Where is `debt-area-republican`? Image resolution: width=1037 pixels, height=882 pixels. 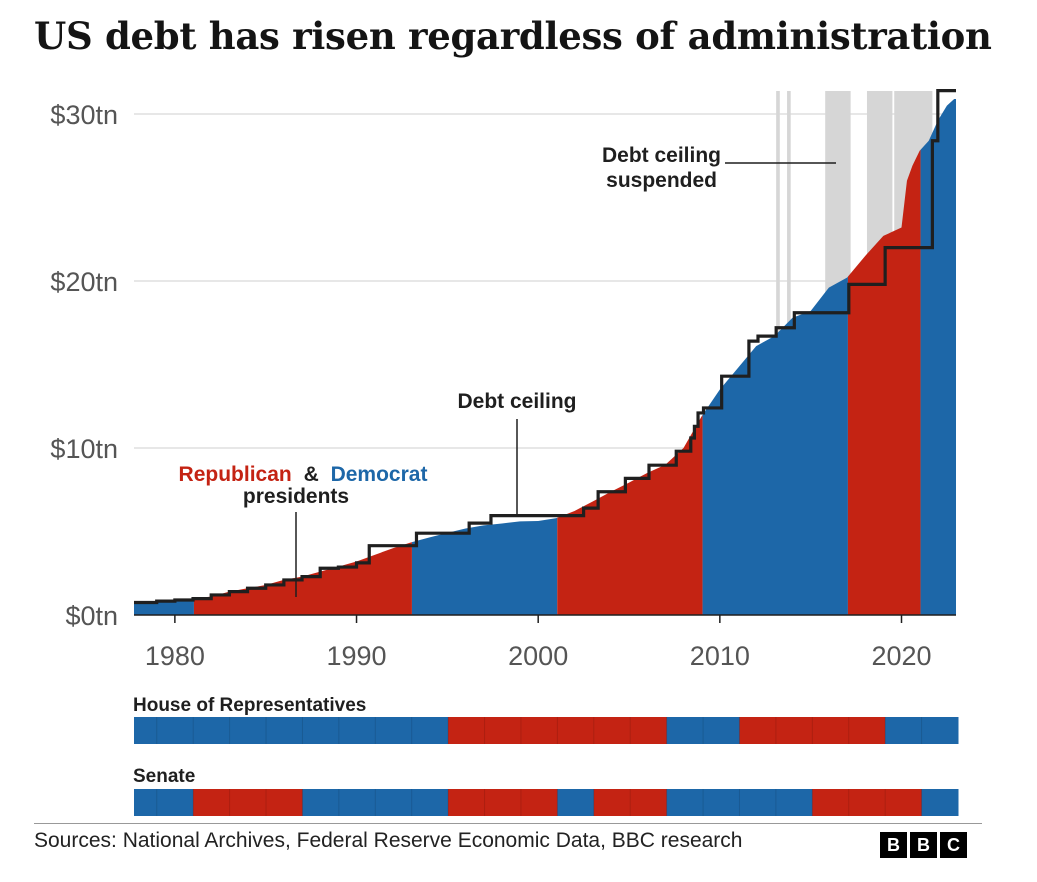 debt-area-republican is located at coordinates (884, 382).